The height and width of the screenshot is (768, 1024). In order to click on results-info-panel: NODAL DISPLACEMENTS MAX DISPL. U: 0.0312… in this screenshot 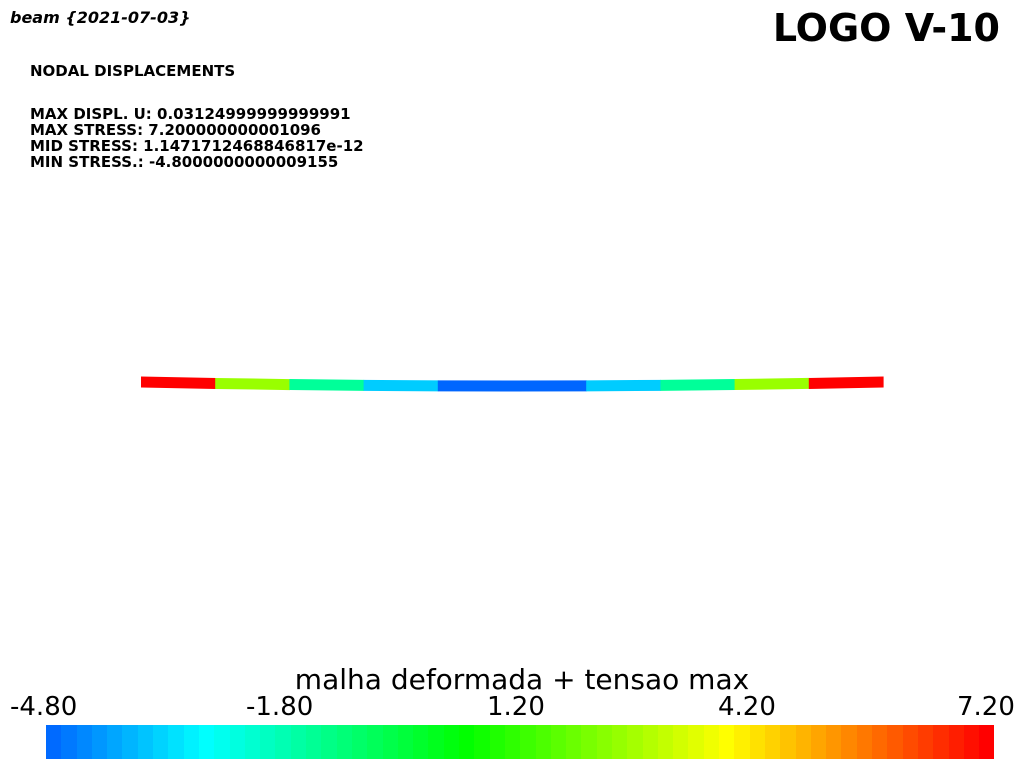, I will do `click(197, 116)`.